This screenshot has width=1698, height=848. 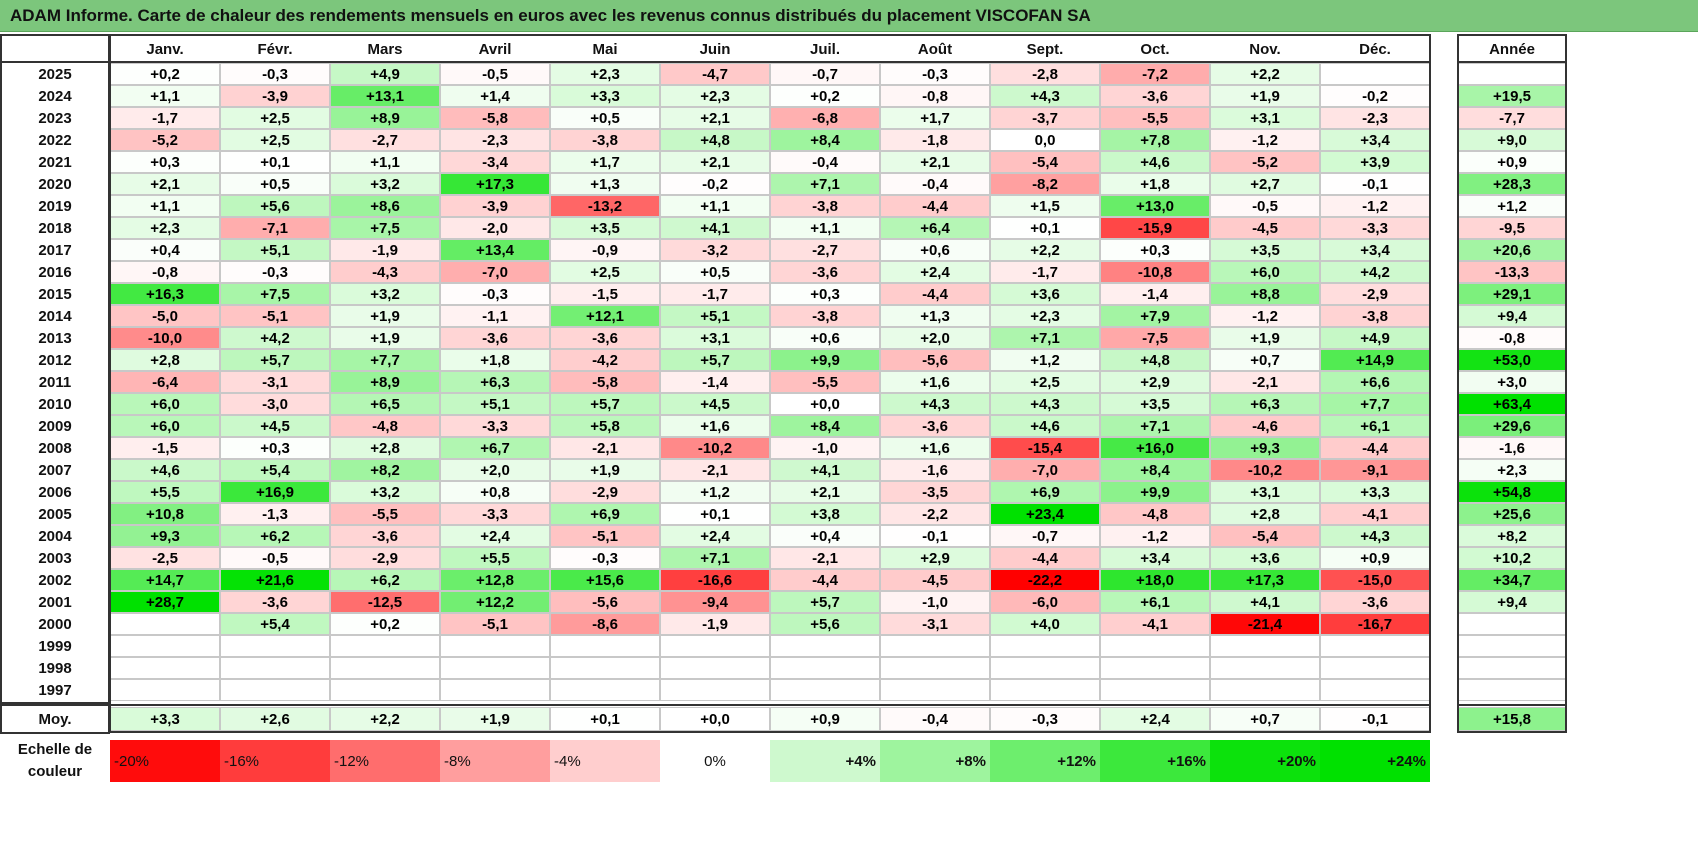 I want to click on heatmap-cell: -8,2, so click(x=1045, y=184).